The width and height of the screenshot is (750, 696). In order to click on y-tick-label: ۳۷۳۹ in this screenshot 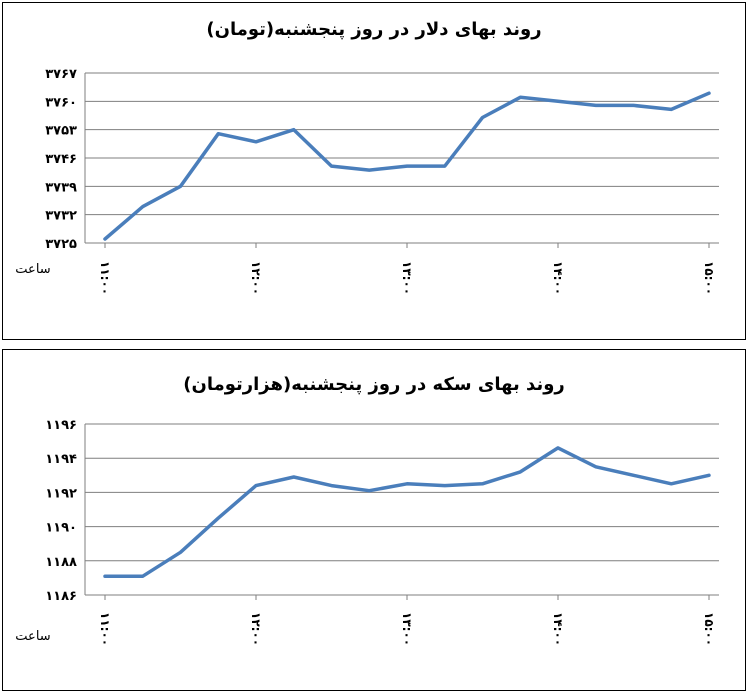, I will do `click(61, 187)`.